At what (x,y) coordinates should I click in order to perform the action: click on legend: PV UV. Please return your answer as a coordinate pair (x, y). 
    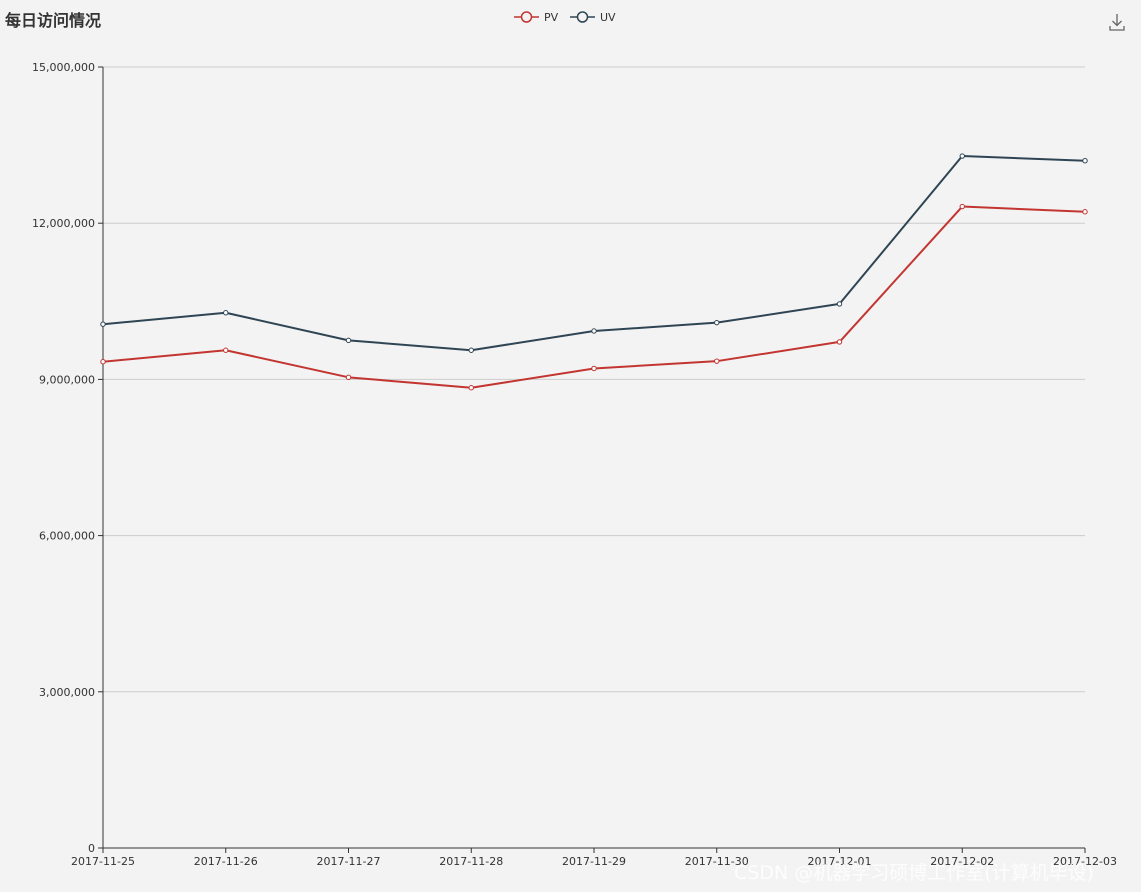
    Looking at the image, I should click on (565, 17).